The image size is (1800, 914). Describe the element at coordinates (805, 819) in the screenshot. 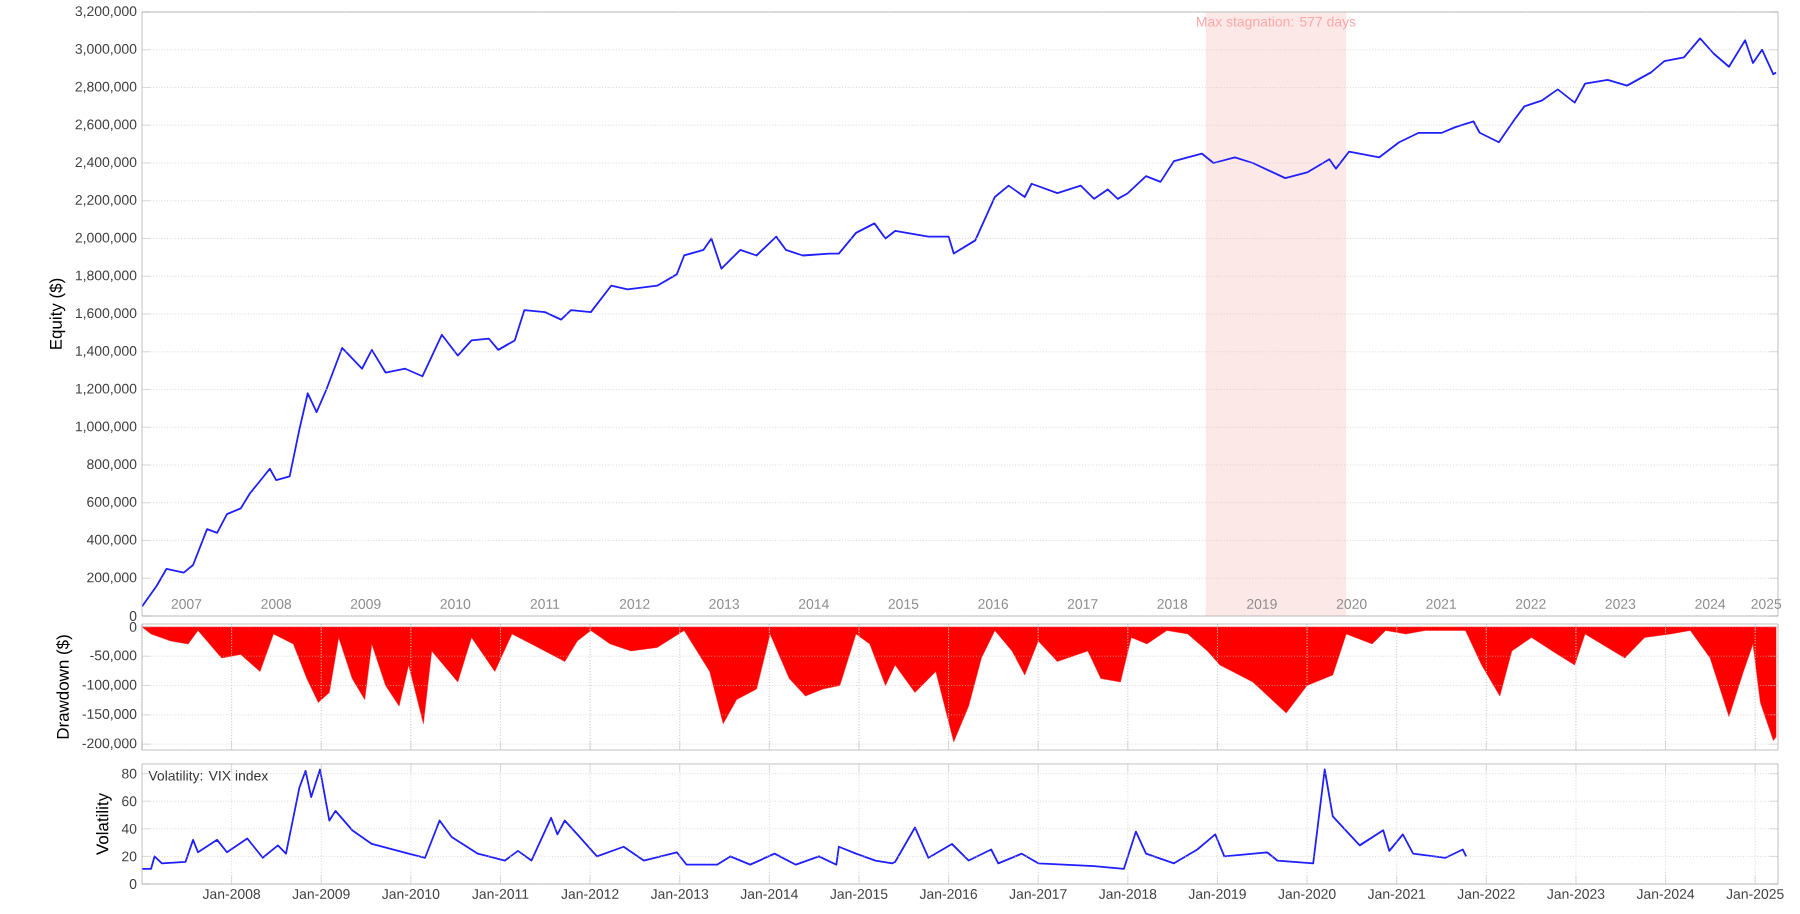

I see `line-series` at that location.